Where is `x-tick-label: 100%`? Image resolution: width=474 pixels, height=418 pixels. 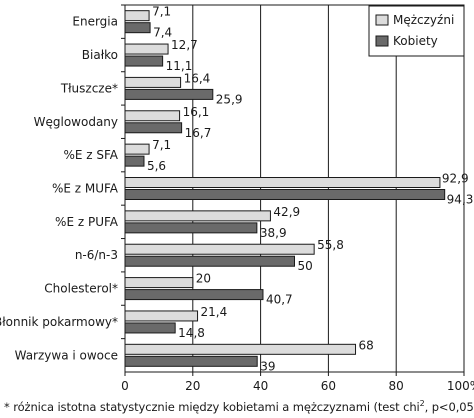 x-tick-label: 100% is located at coordinates (460, 386).